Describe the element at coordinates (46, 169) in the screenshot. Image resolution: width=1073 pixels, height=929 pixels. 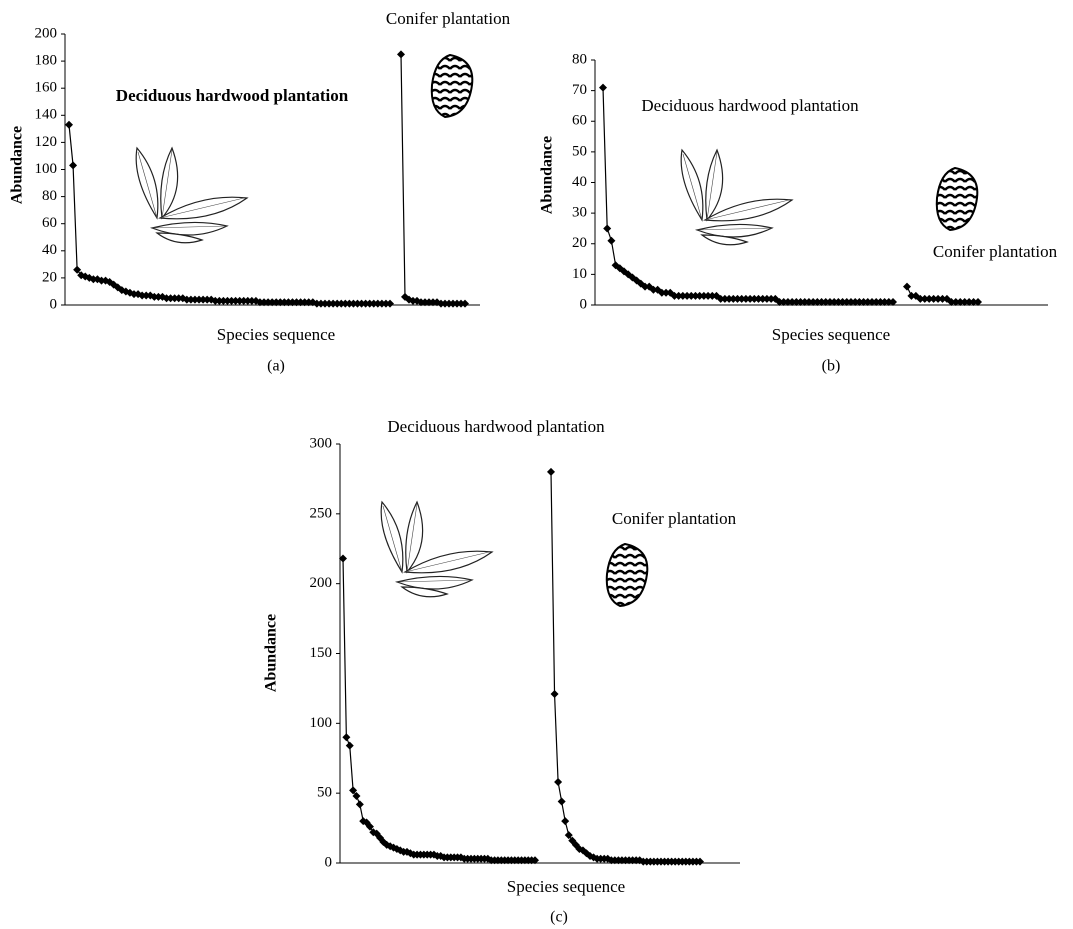
I see `y-tick-label: 100` at that location.